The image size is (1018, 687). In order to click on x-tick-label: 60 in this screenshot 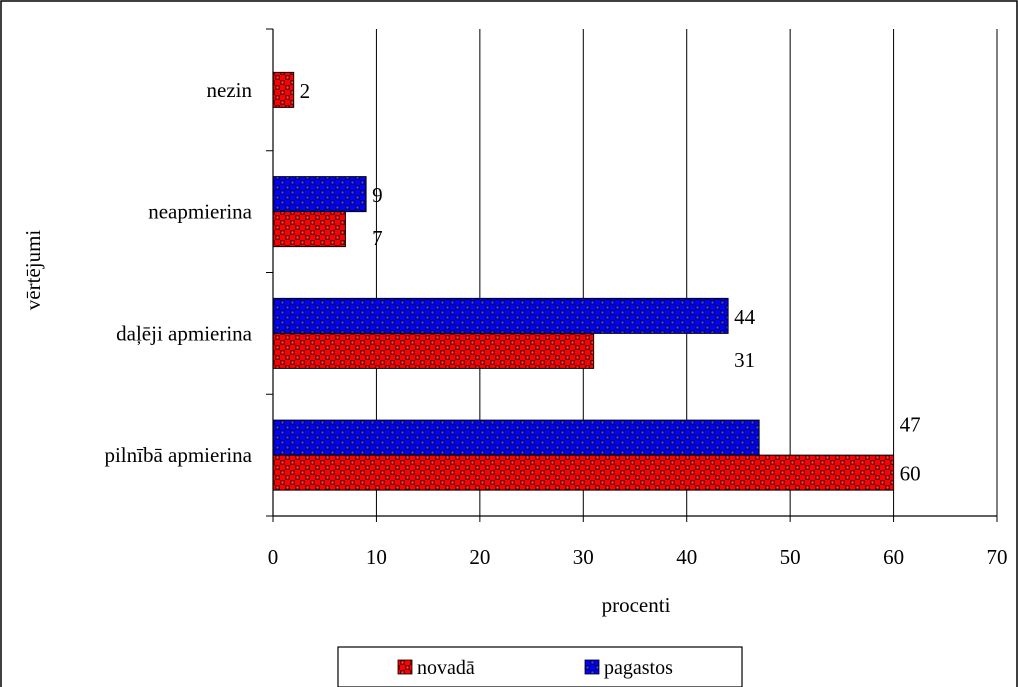, I will do `click(893, 557)`.